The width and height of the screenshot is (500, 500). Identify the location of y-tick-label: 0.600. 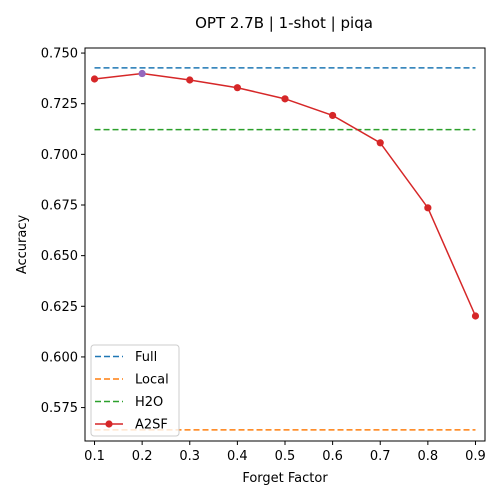
(59, 357).